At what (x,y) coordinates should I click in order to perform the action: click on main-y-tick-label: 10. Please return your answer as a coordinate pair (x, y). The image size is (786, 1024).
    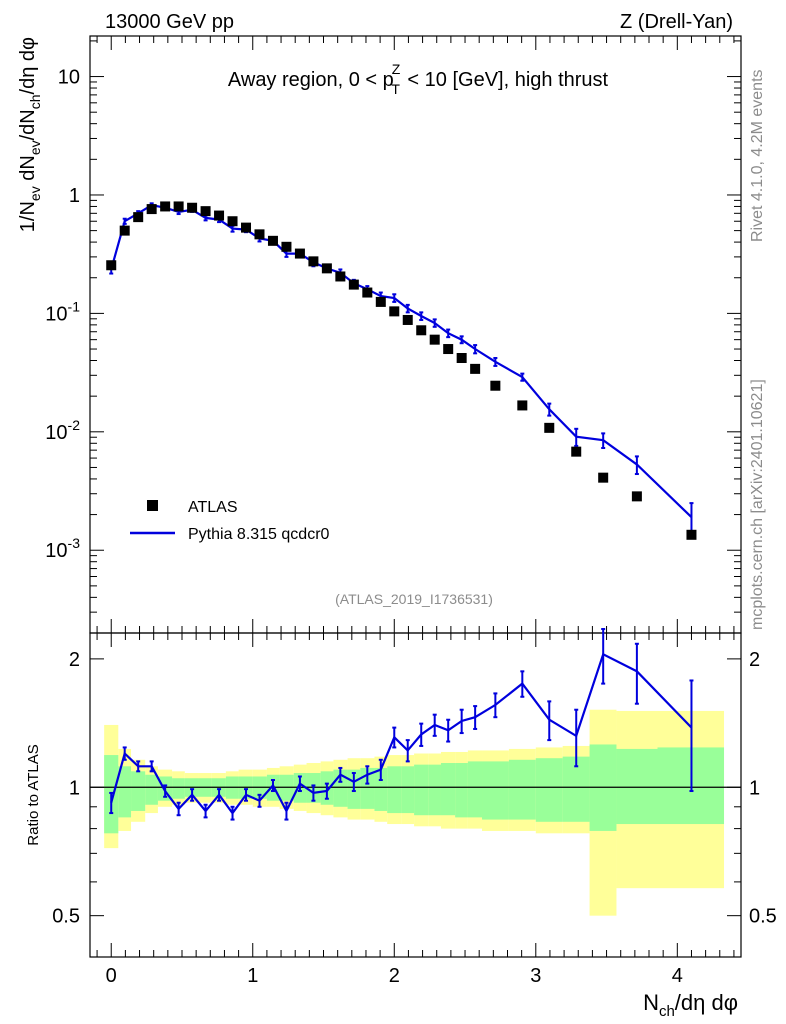
    Looking at the image, I should click on (69, 78).